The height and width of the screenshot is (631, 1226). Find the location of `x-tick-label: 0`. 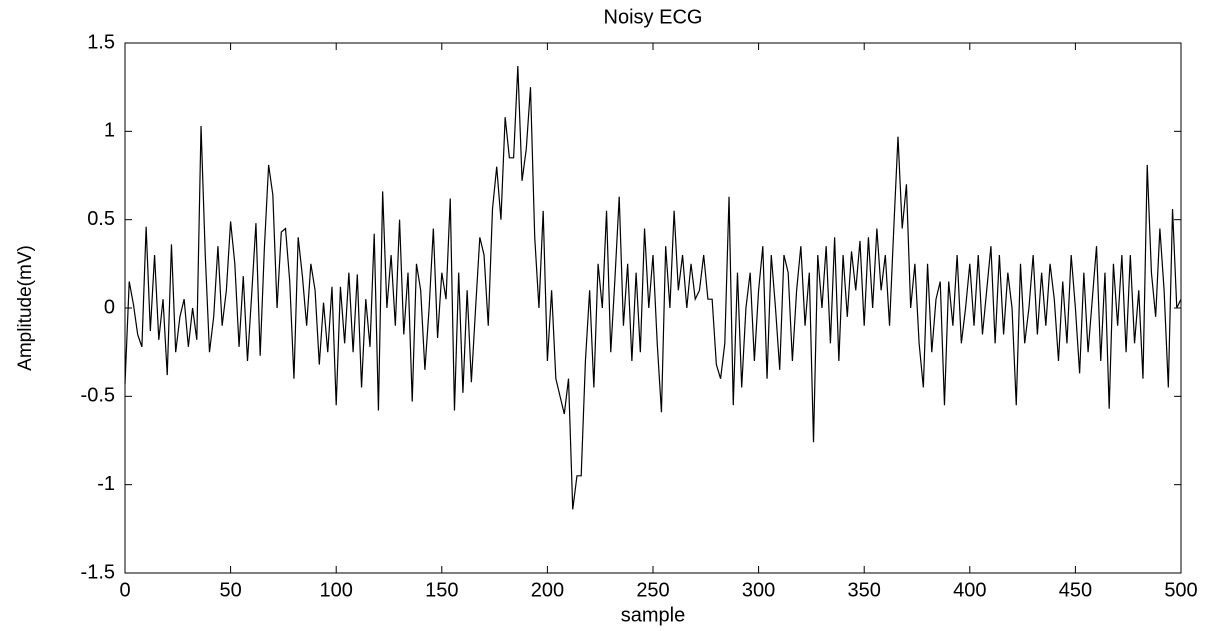

x-tick-label: 0 is located at coordinates (124, 590).